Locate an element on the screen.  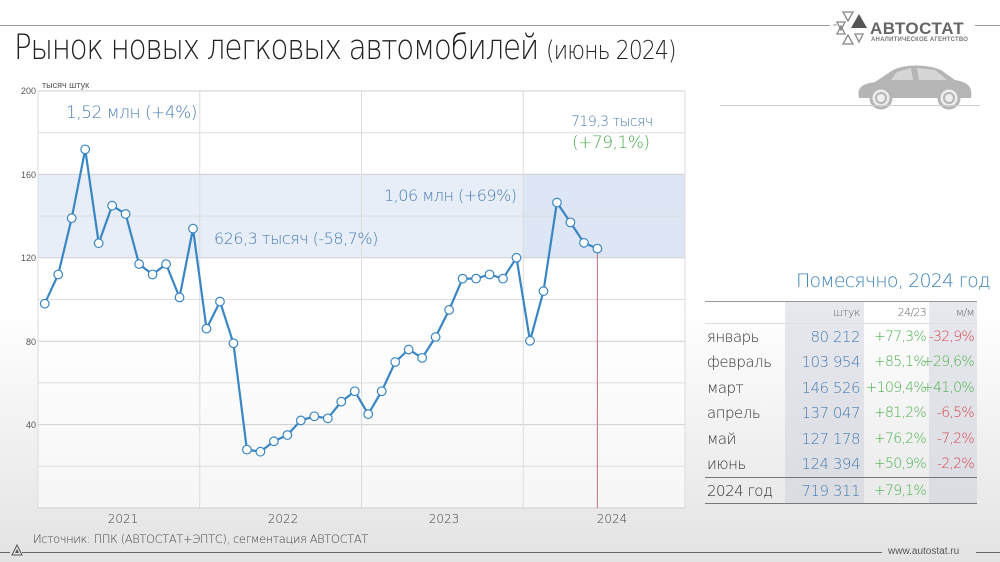
annotation-2021: 1,52 млн (+4%) is located at coordinates (131, 113).